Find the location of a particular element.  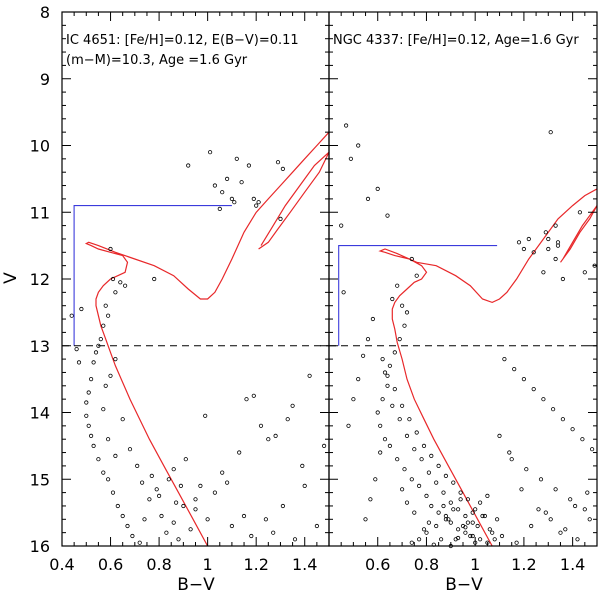

isochrone-branch-ngc4337 is located at coordinates (578, 234).